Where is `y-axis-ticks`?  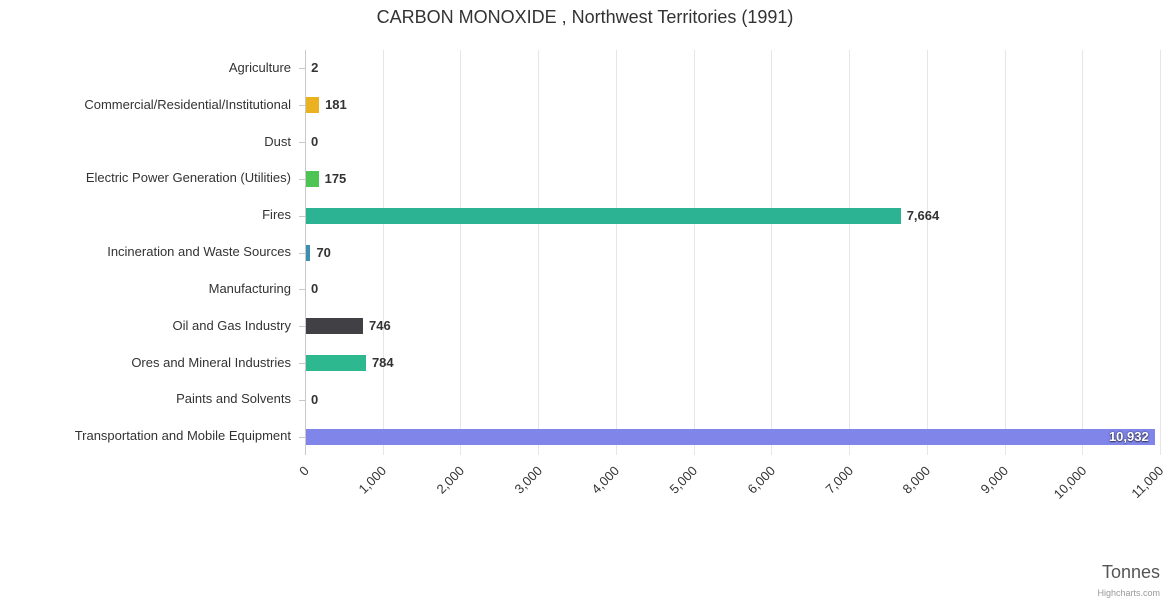 y-axis-ticks is located at coordinates (302, 252).